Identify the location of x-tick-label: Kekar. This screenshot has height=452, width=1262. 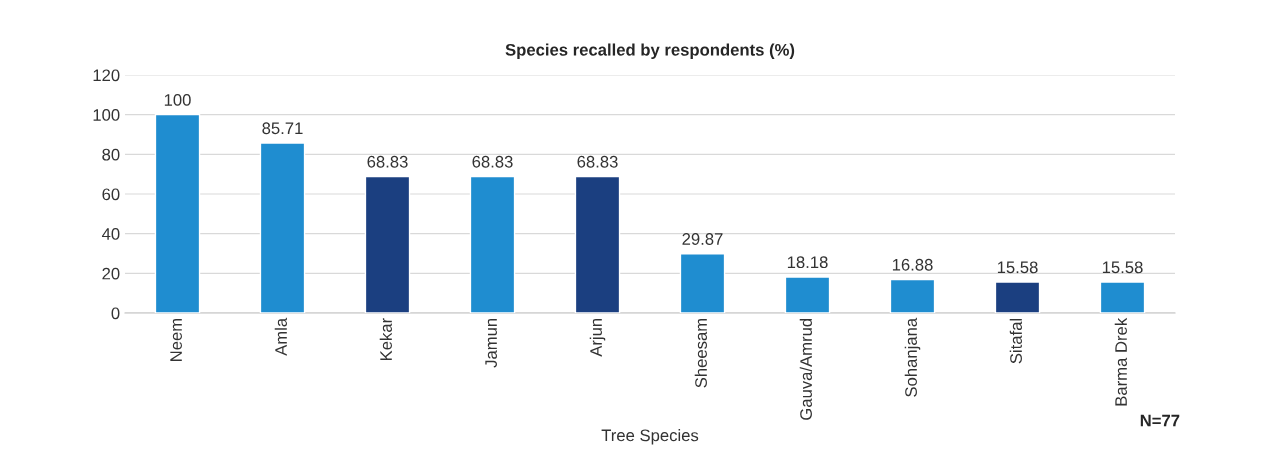
(385, 339).